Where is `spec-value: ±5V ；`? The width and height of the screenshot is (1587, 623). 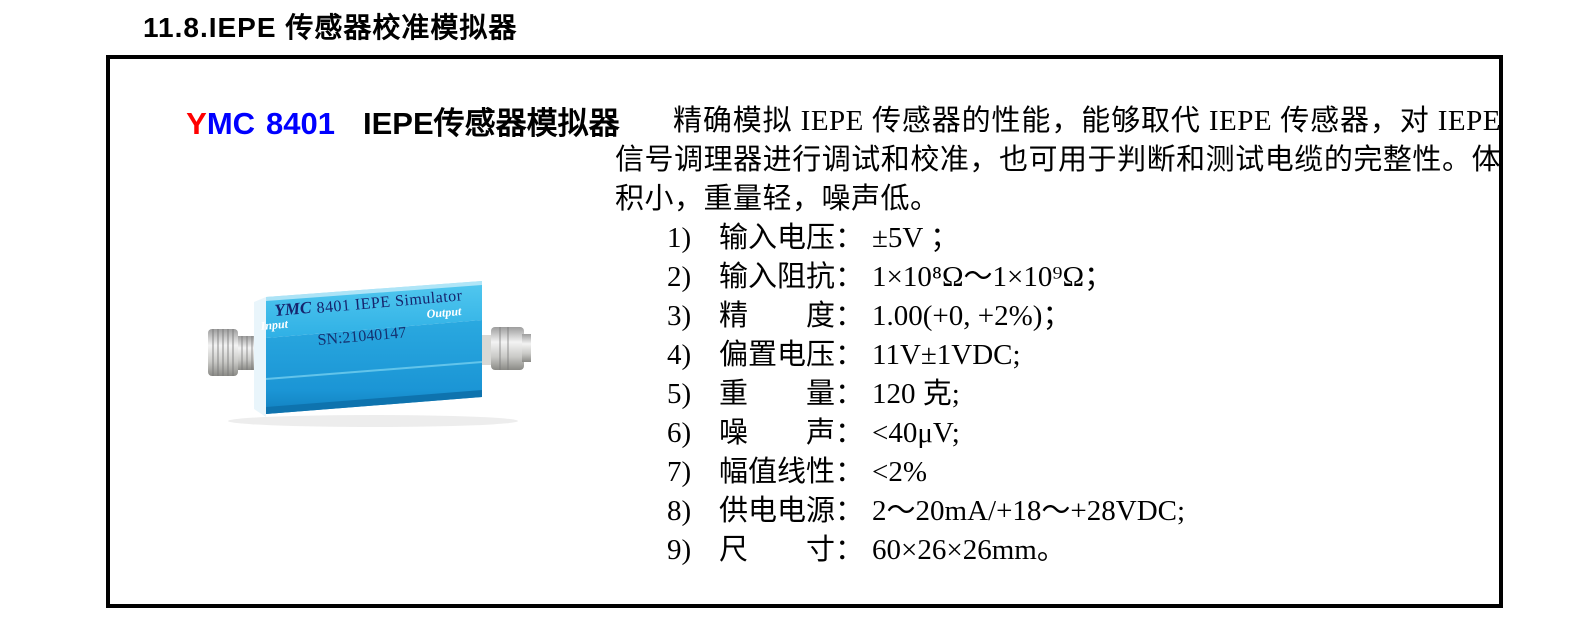 spec-value: ±5V ； is located at coordinates (916, 238).